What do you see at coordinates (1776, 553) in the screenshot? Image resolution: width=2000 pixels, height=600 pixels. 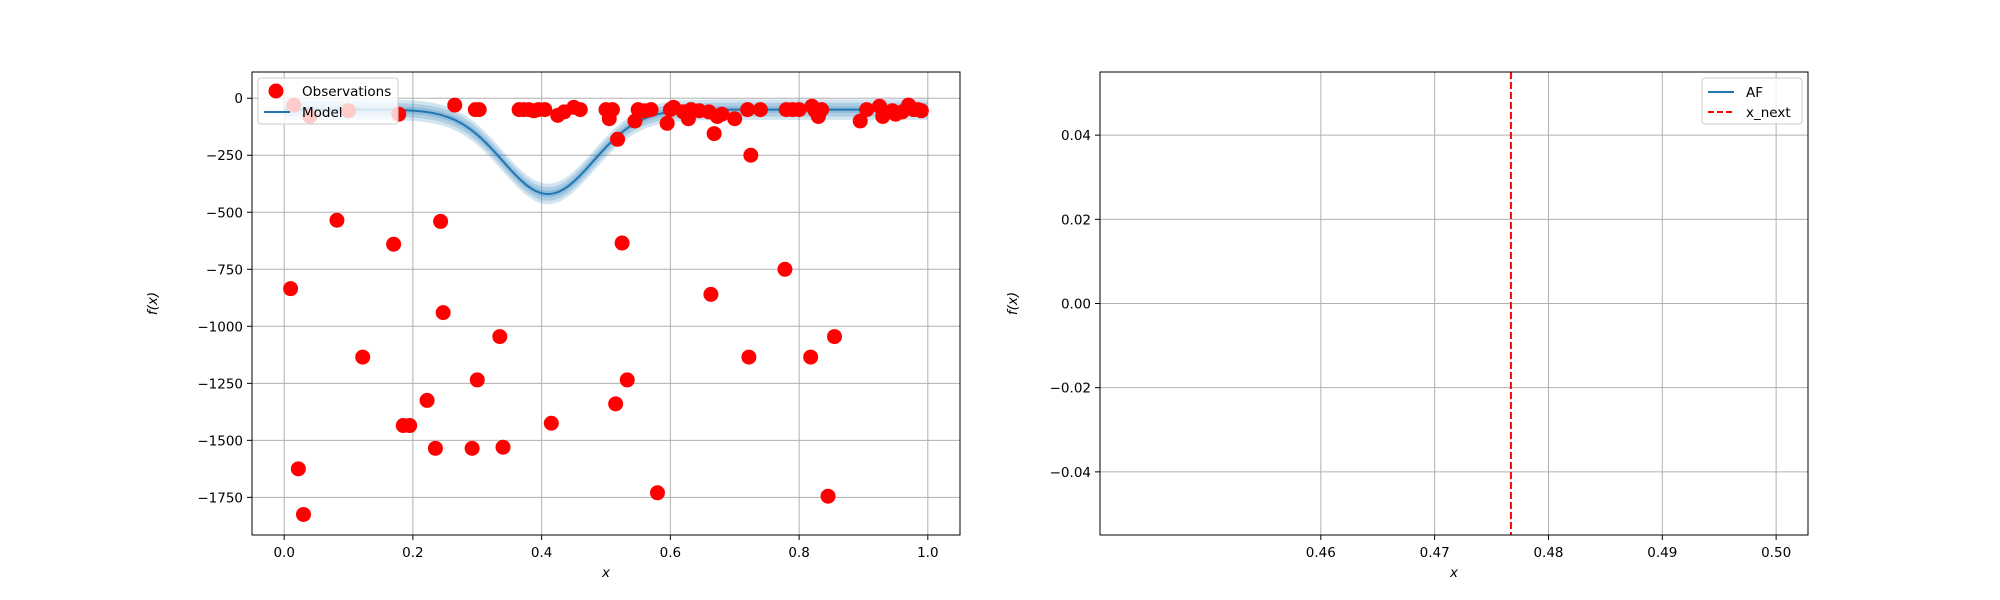 I see `right-xtick-label: 0.50` at bounding box center [1776, 553].